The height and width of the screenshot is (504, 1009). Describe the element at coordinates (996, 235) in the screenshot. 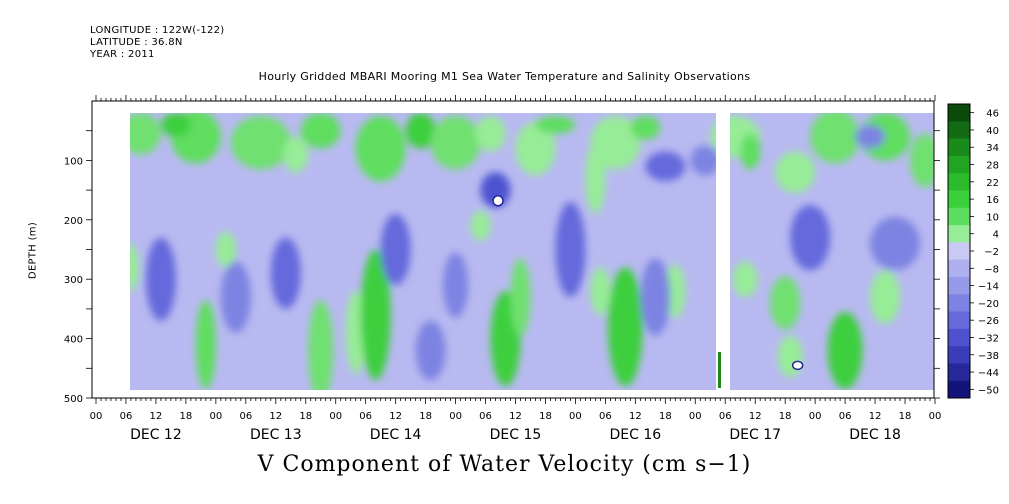

I see `colorbar-label: 4` at that location.